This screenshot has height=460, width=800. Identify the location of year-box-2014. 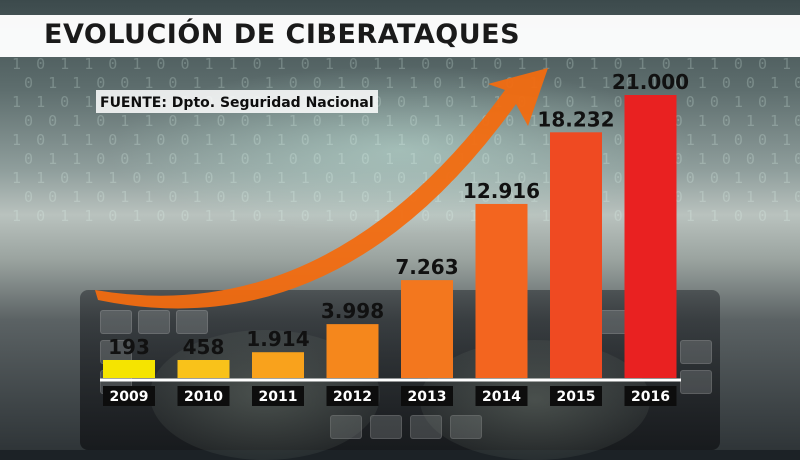
(501, 396).